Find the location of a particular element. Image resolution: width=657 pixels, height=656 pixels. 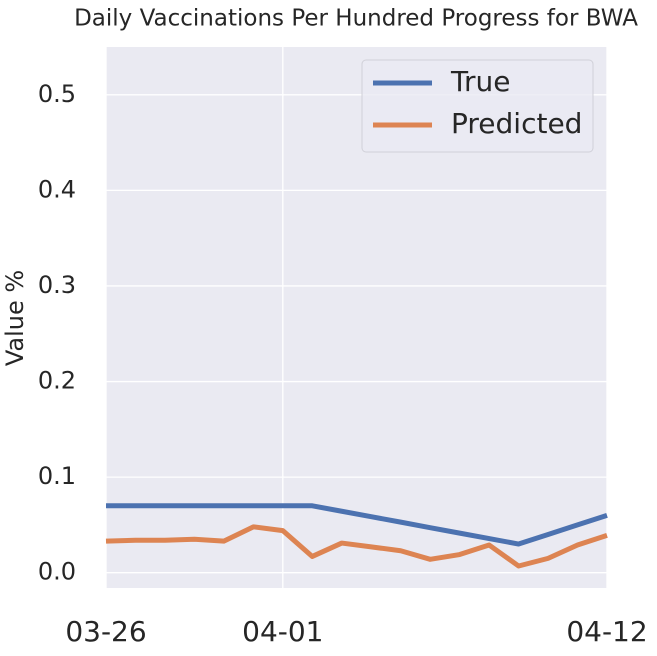

x-tick-label: 04-12 is located at coordinates (606, 631).